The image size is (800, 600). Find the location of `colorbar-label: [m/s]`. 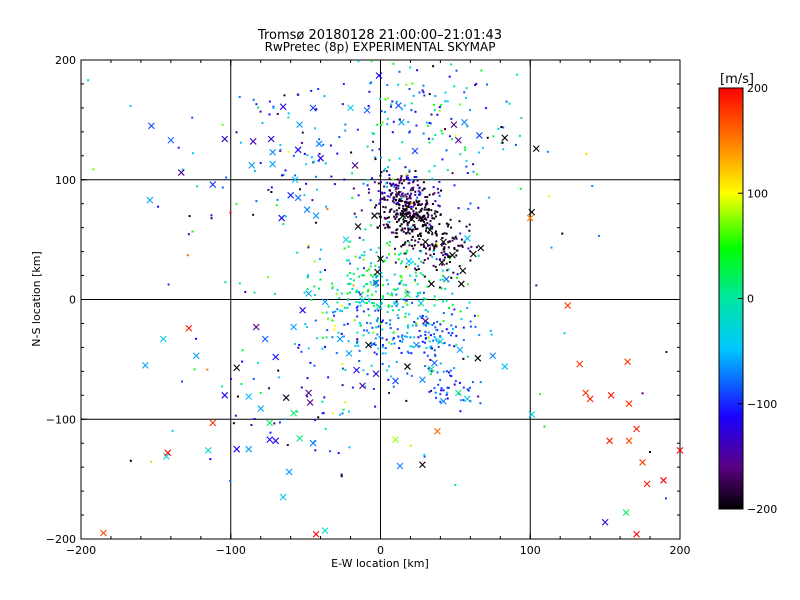

colorbar-label: [m/s] is located at coordinates (737, 79).